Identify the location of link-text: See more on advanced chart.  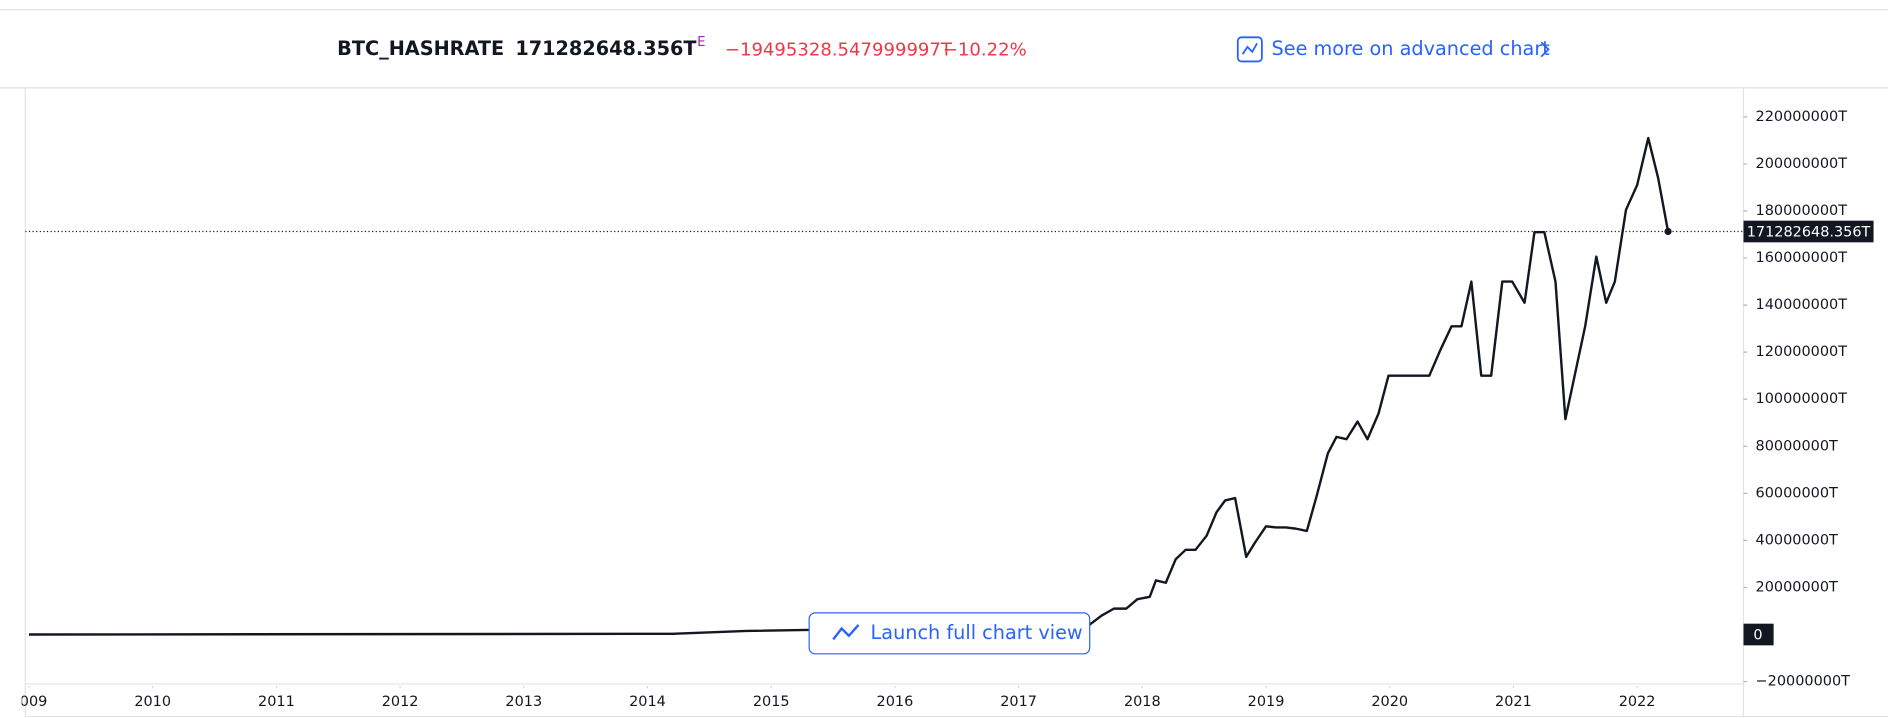
(1411, 48).